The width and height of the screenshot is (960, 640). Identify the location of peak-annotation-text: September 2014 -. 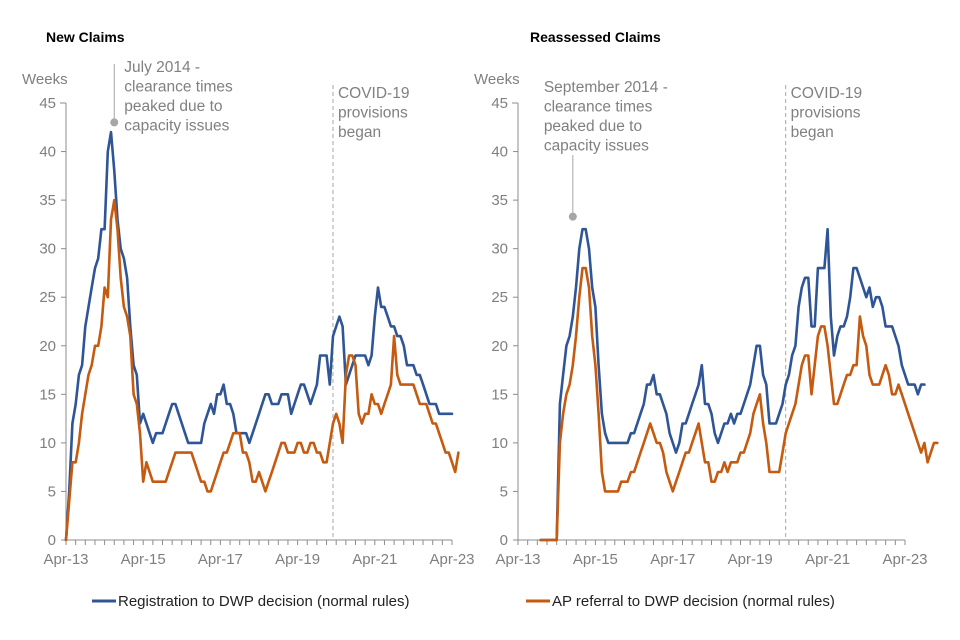
(606, 87).